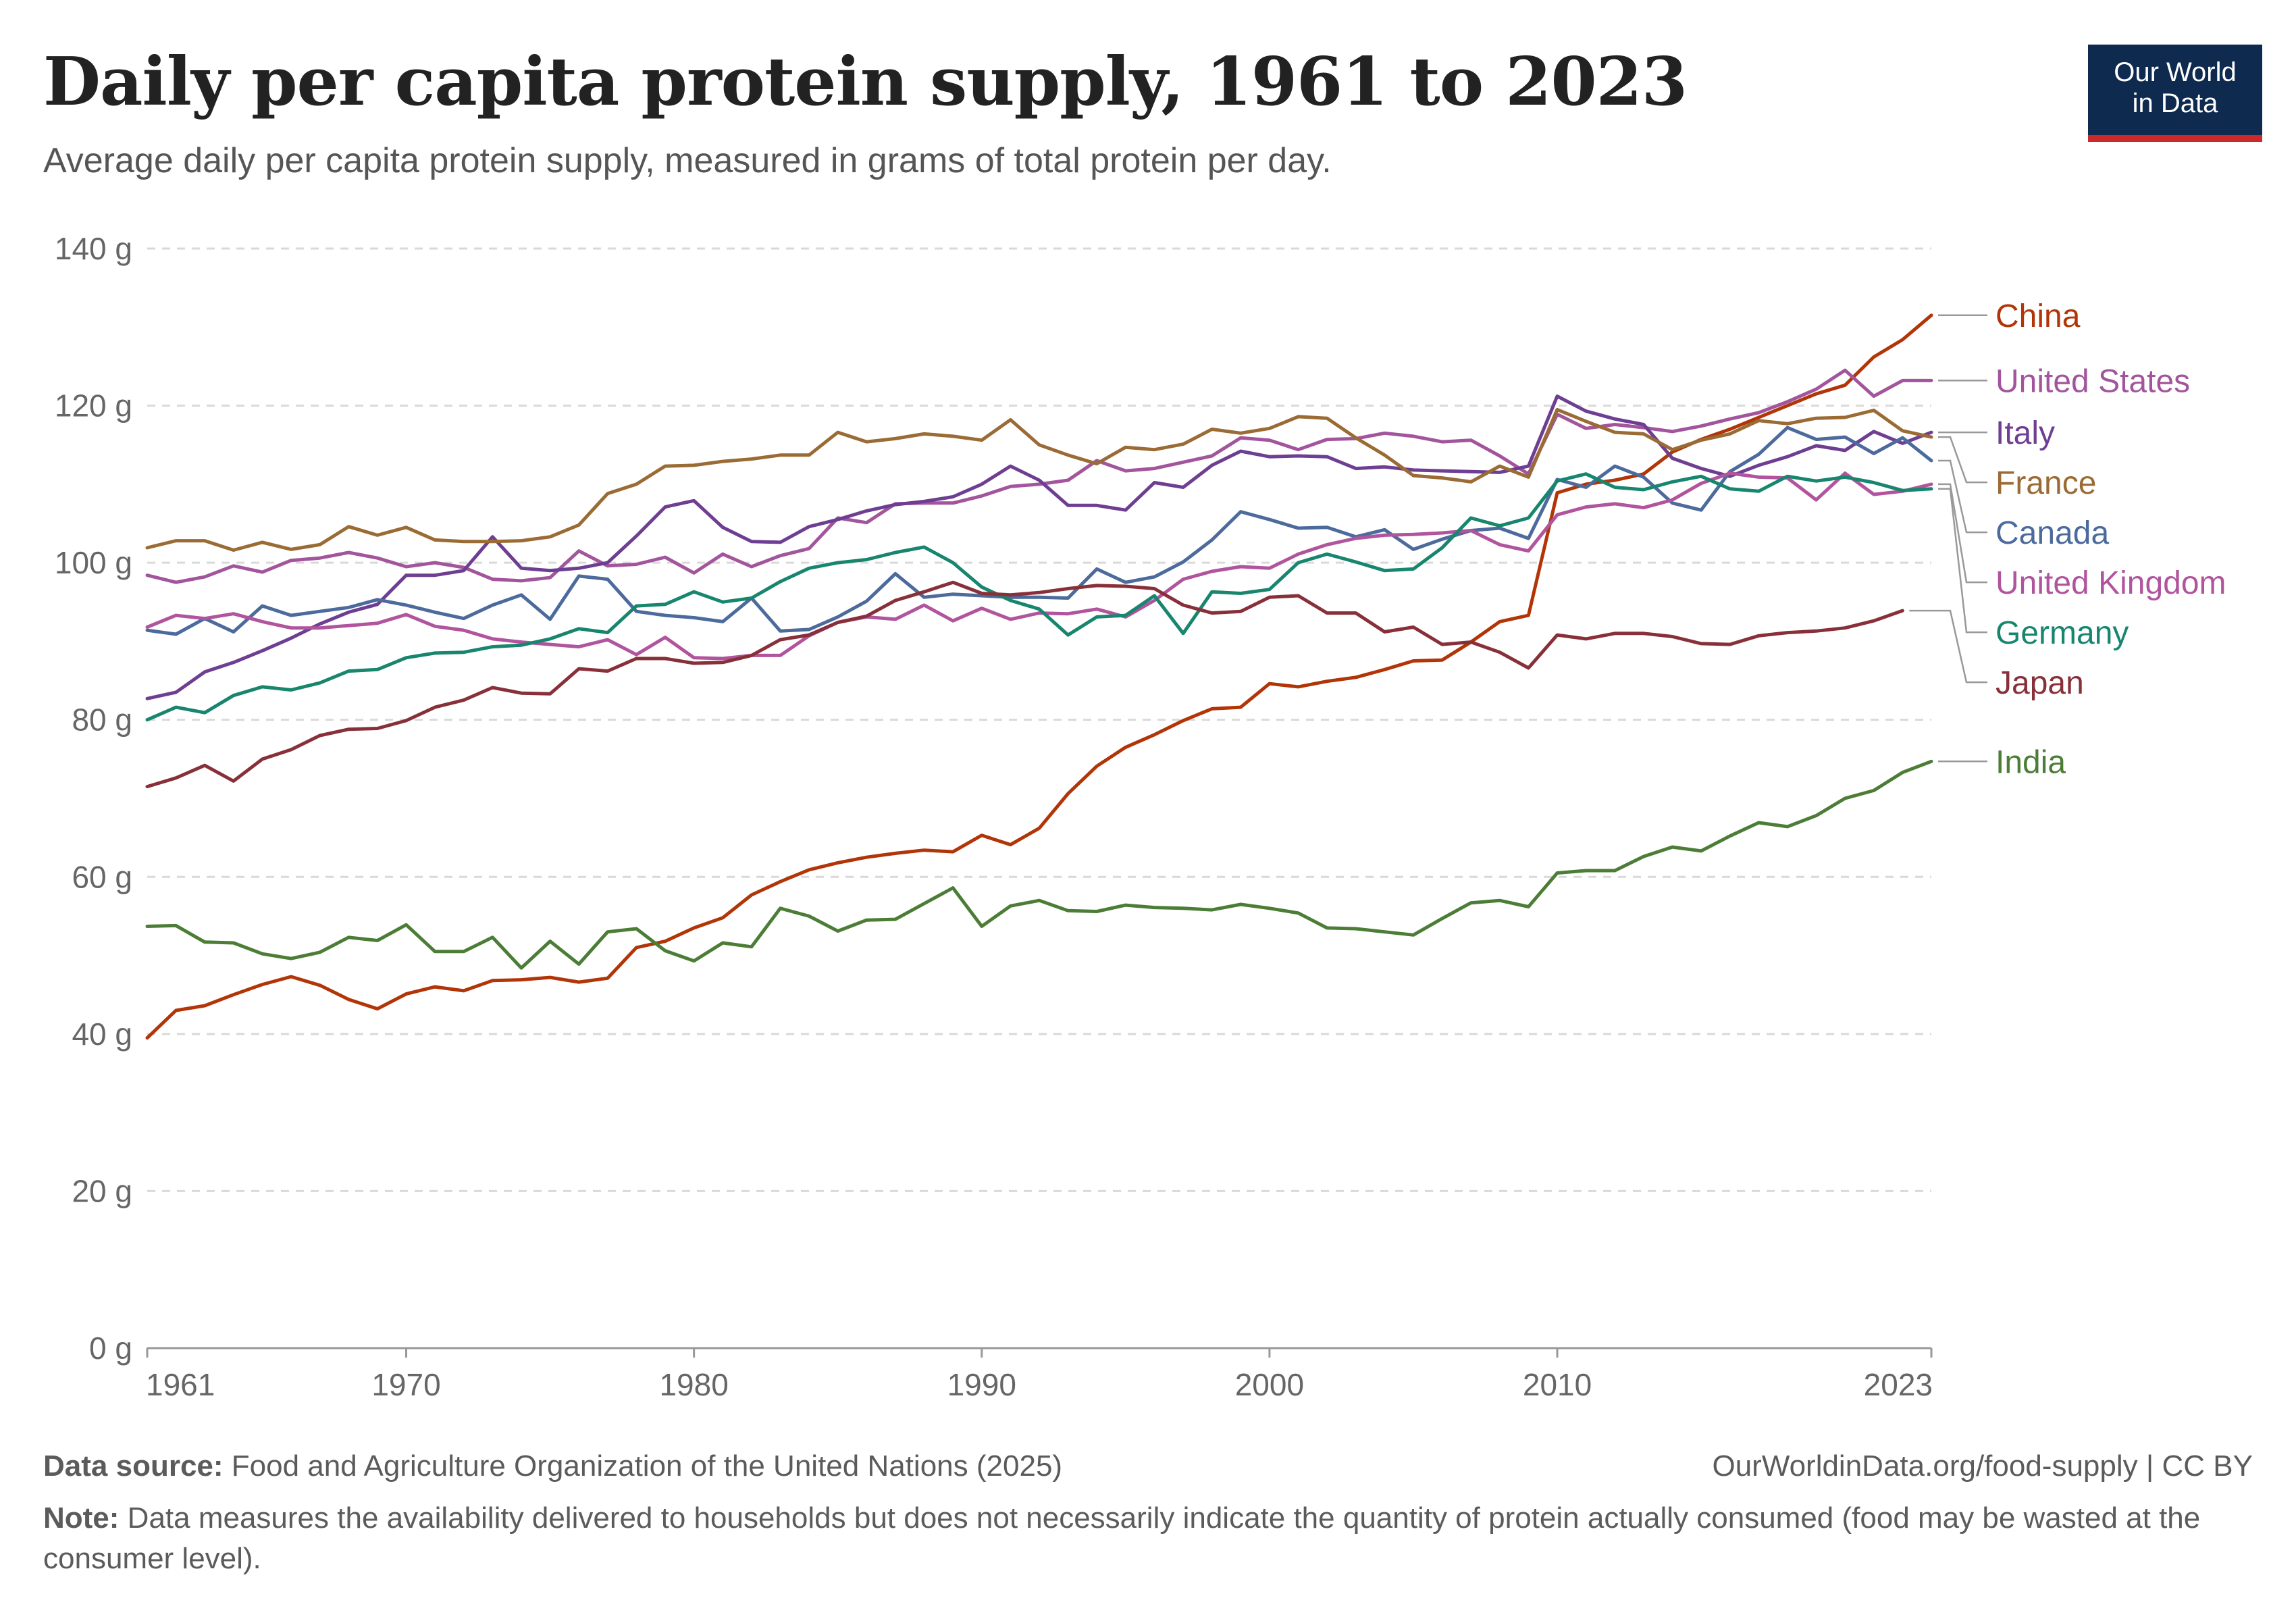 This screenshot has height=1621, width=2296. Describe the element at coordinates (1962, 460) in the screenshot. I see `connector-france` at that location.